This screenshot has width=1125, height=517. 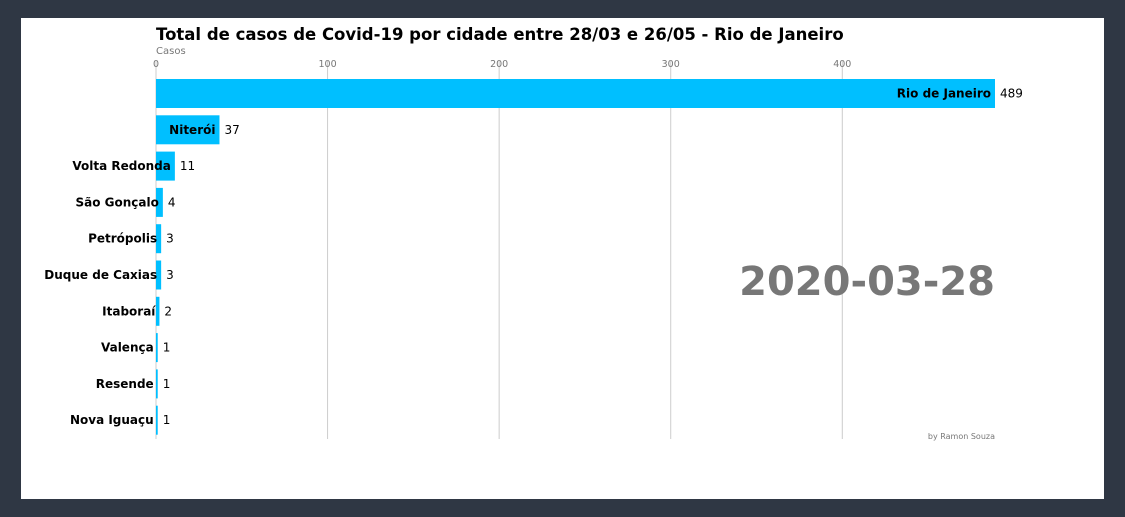 What do you see at coordinates (171, 51) in the screenshot?
I see `x-axis-label: Casos` at bounding box center [171, 51].